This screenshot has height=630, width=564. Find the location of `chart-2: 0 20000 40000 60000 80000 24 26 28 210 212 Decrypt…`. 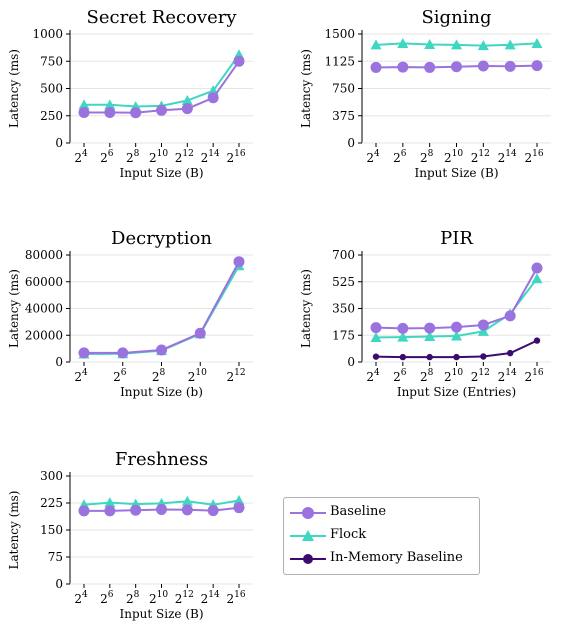

chart-2: 0 20000 40000 60000 80000 24 26 28 210 212 Decrypt… is located at coordinates (130, 313).